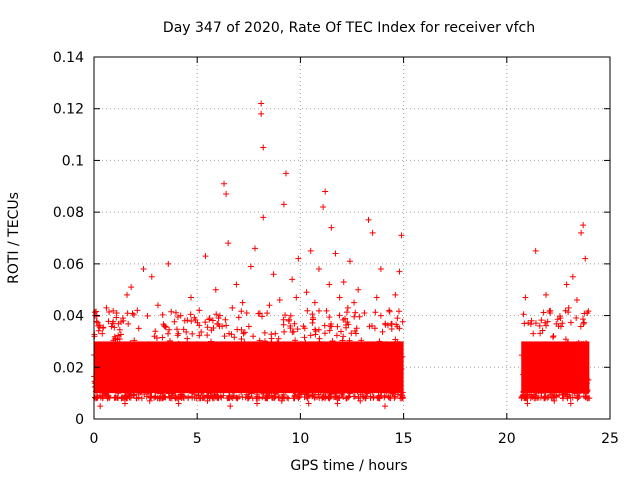 This screenshot has width=640, height=484. I want to click on y-tick-label: 0.04, so click(68, 317).